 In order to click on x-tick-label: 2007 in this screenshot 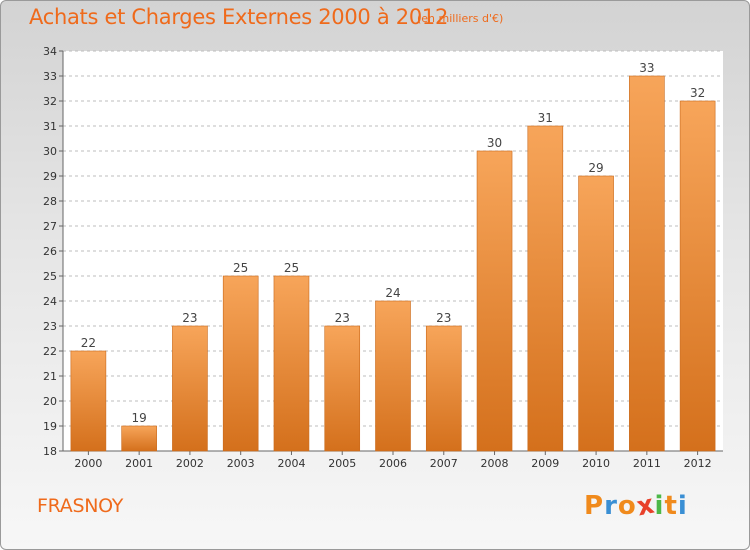, I will do `click(444, 463)`.